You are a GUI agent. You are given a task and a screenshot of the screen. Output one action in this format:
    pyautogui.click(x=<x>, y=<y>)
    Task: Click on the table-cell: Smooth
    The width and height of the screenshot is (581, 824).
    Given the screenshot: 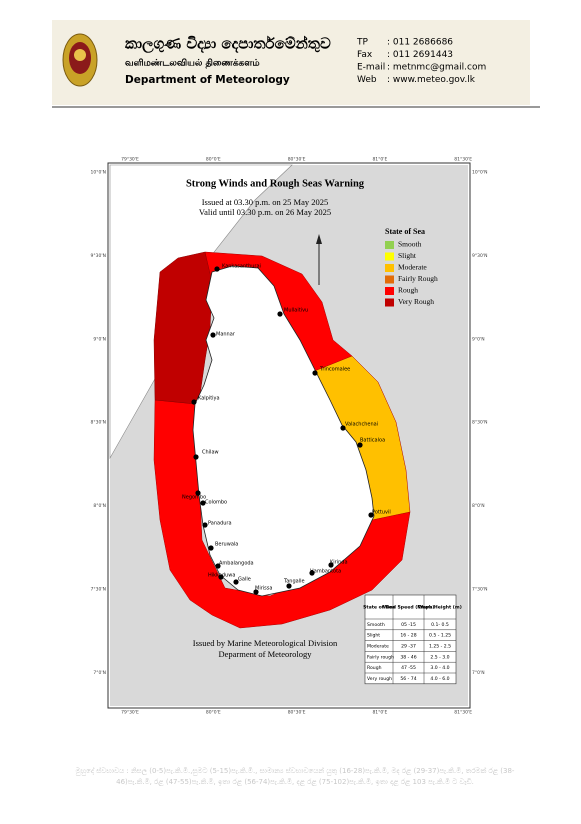 What is the action you would take?
    pyautogui.click(x=376, y=625)
    